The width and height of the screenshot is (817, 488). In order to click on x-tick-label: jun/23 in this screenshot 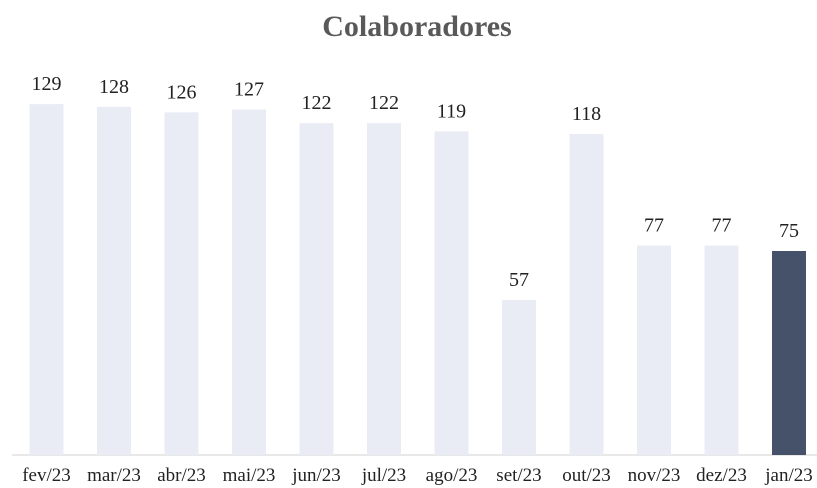, I will do `click(316, 475)`.